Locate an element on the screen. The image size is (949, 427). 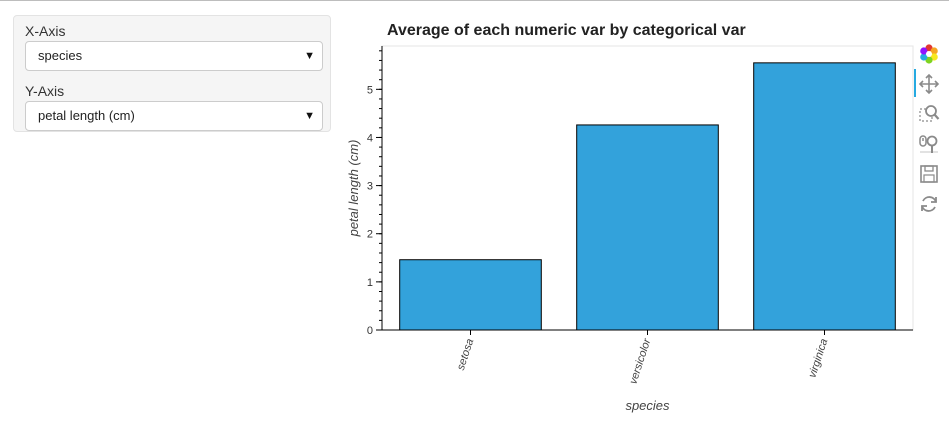
chart-toolbar is located at coordinates (929, 131).